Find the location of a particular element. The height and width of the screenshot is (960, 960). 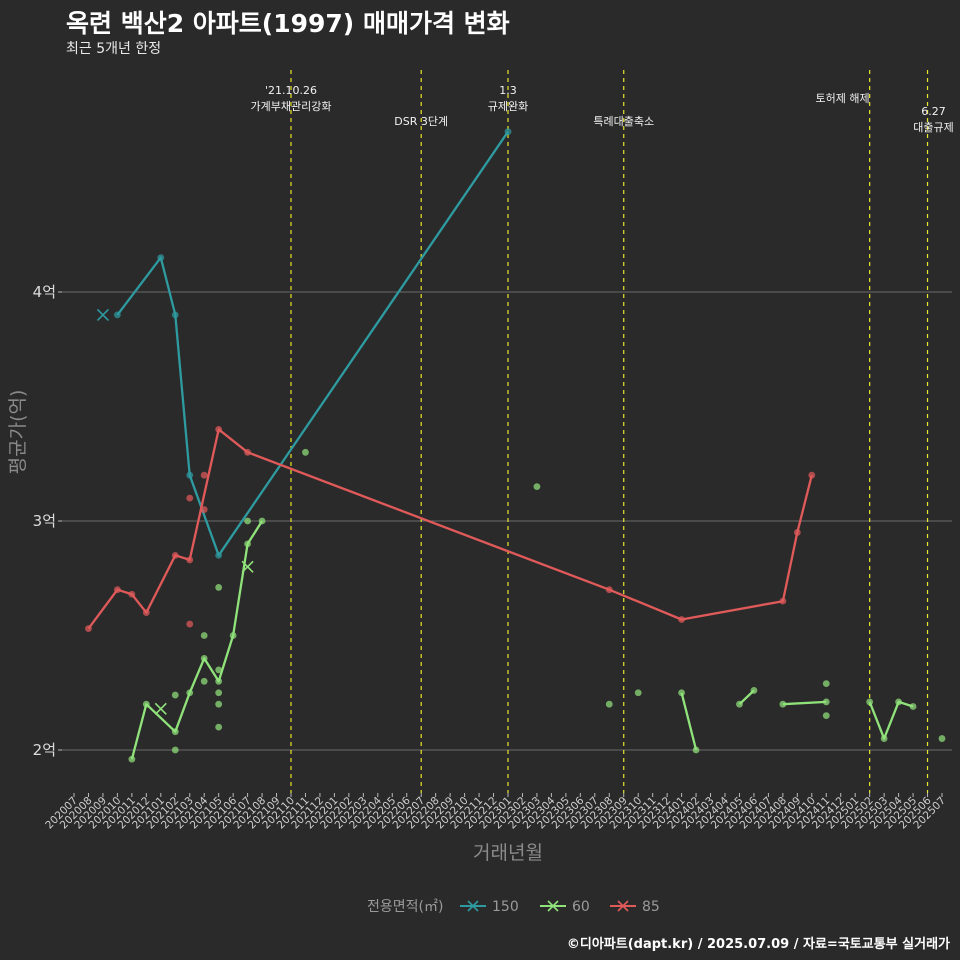

event-label-202309-0: 특례대출축소 is located at coordinates (623, 121).